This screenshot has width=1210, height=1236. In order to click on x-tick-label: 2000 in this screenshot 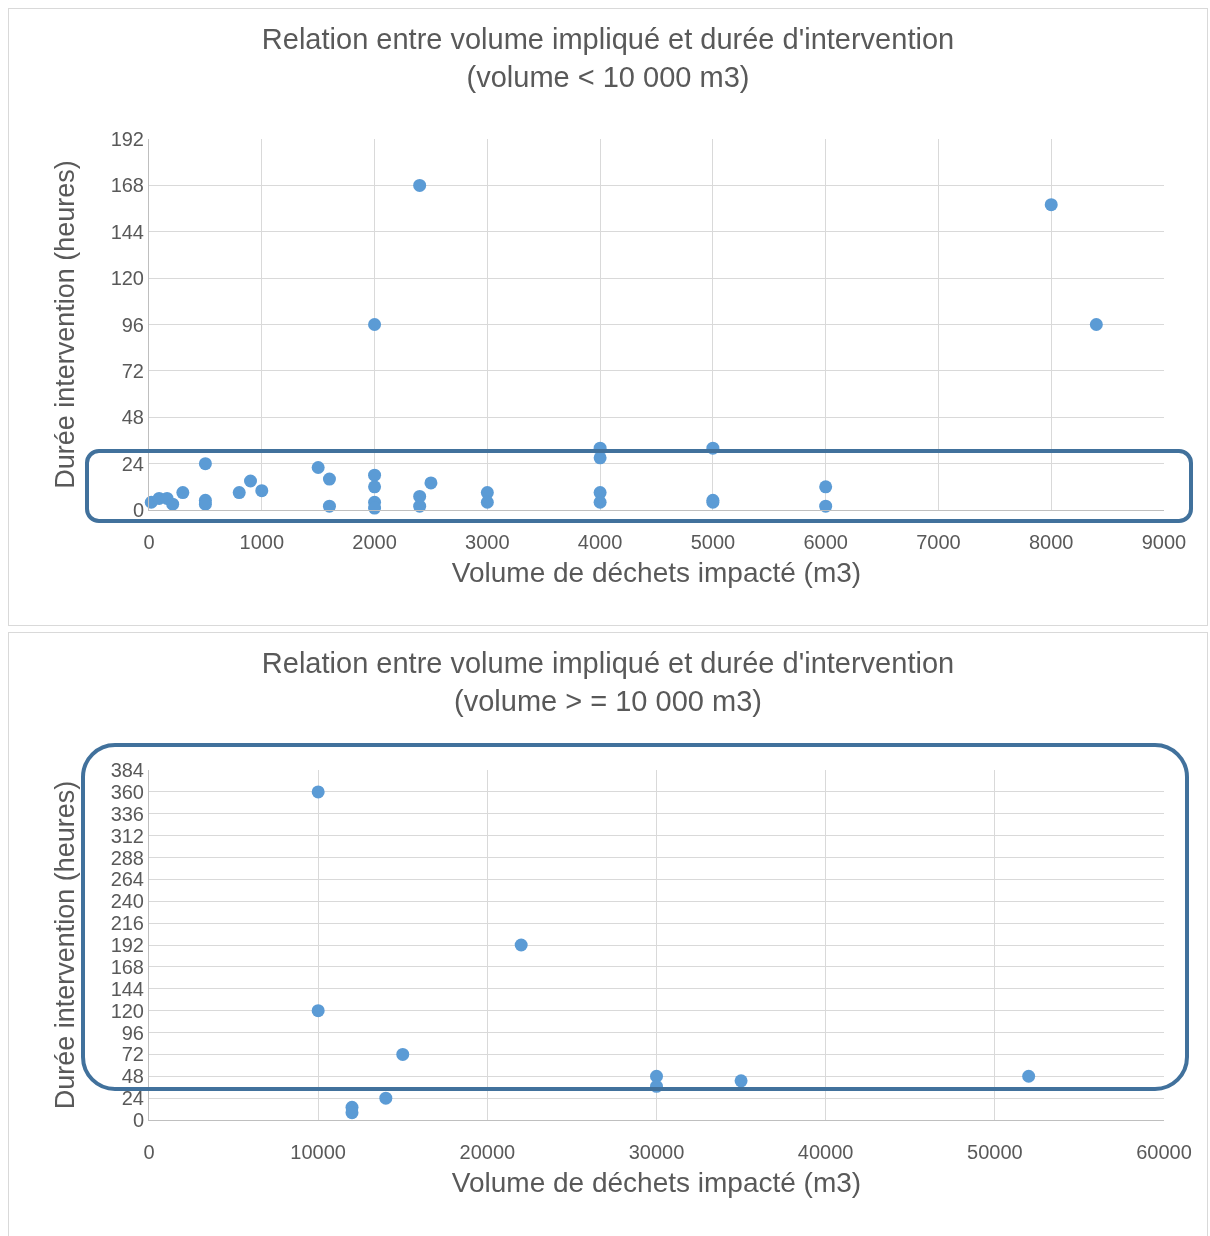, I will do `click(374, 542)`.